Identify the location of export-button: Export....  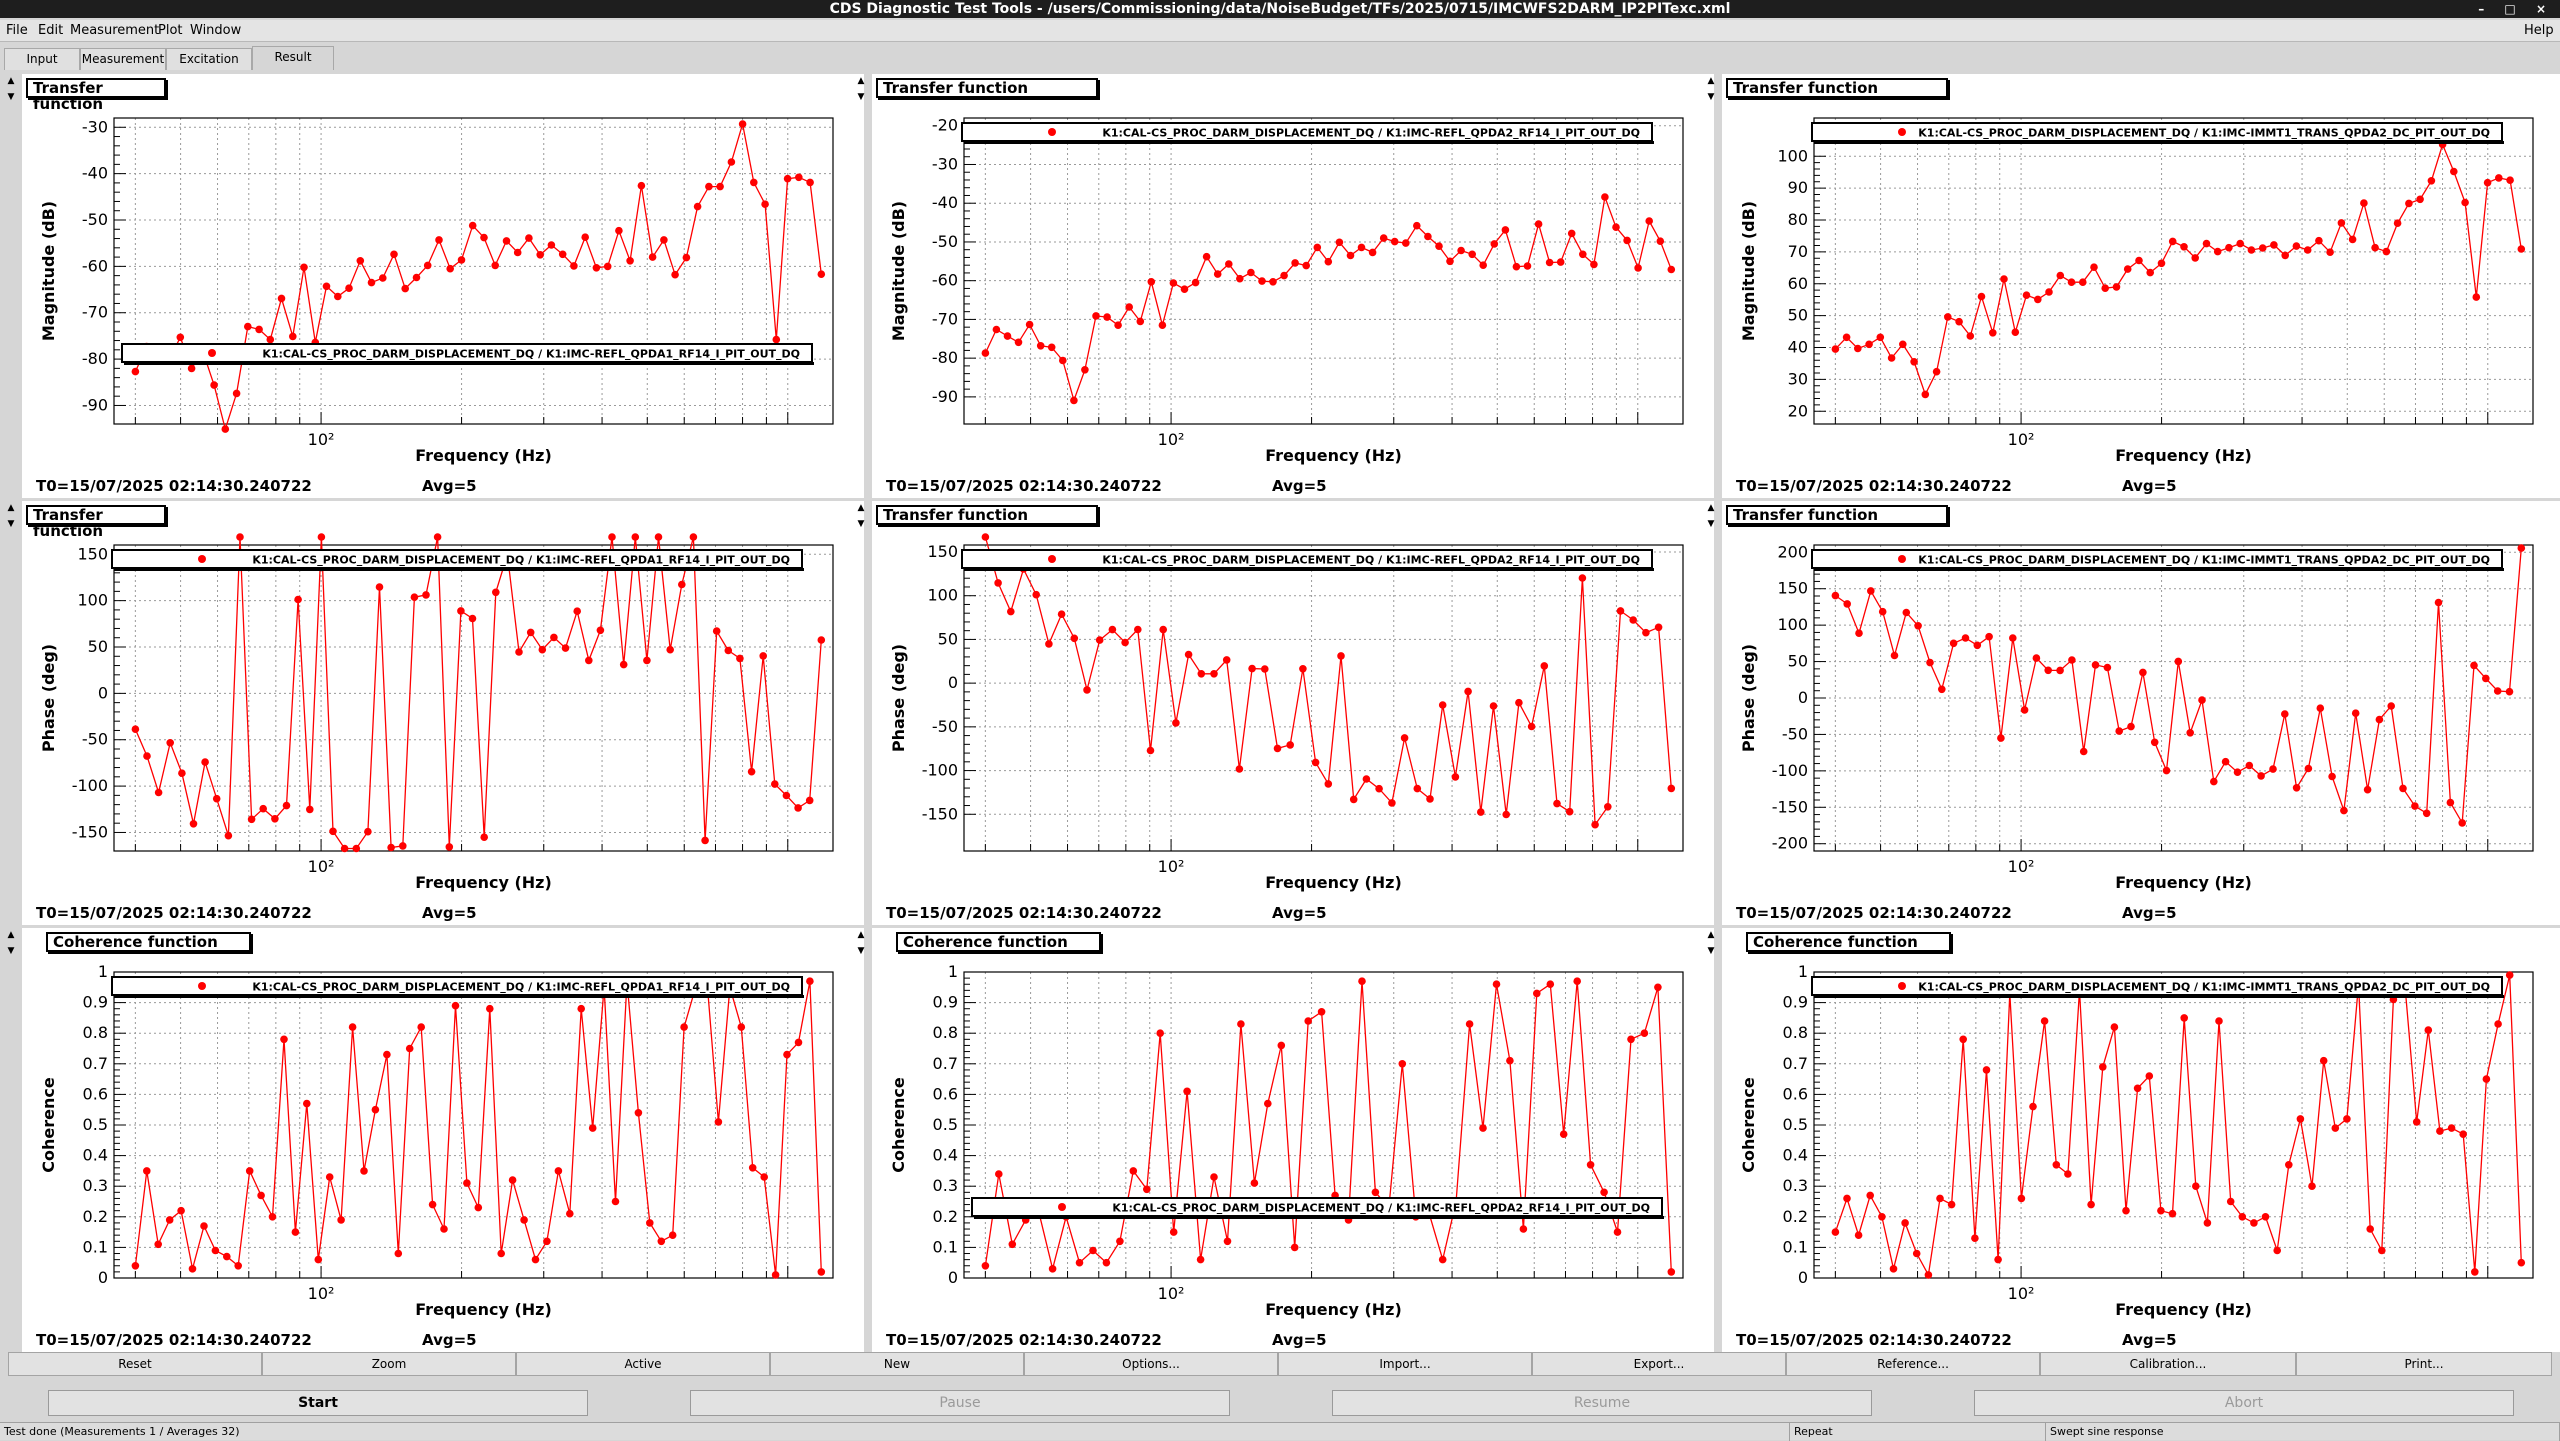
(1659, 1364).